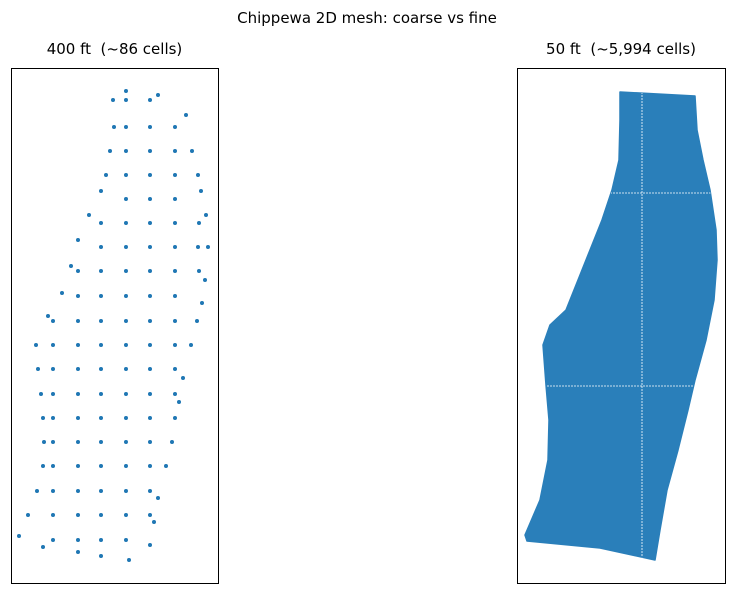 This screenshot has height=593, width=734. What do you see at coordinates (621, 49) in the screenshot?
I see `subplot-title: 50 ft (~5,994 cells)` at bounding box center [621, 49].